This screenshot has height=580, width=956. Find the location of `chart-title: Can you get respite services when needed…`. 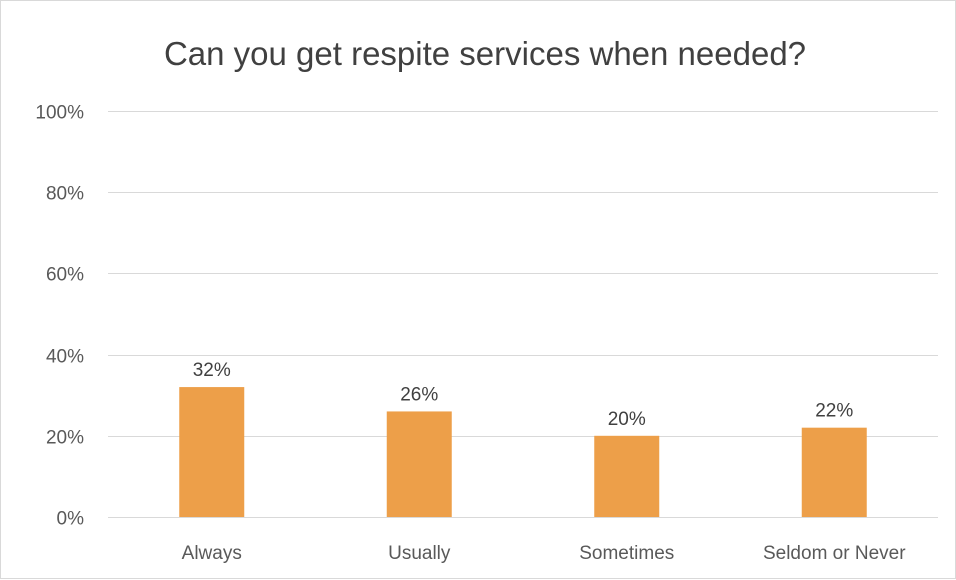

chart-title: Can you get respite services when needed… is located at coordinates (485, 53).